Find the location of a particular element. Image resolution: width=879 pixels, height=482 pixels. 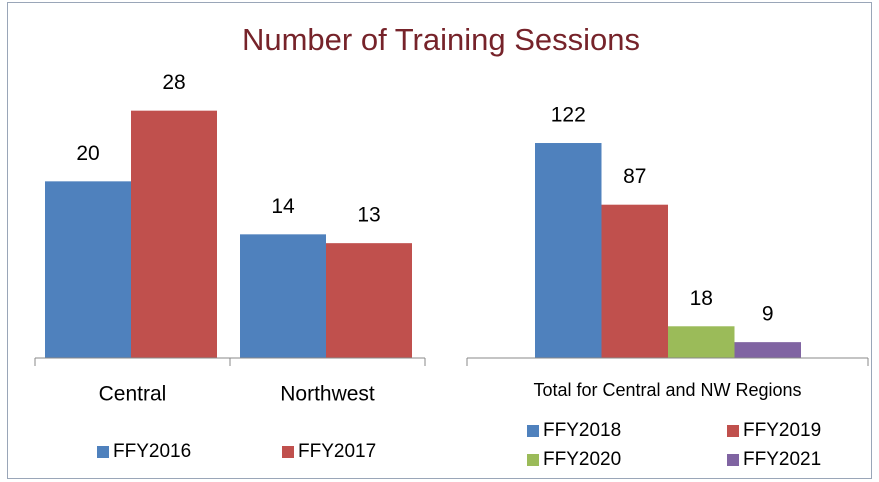

data-label: 9 is located at coordinates (768, 314).